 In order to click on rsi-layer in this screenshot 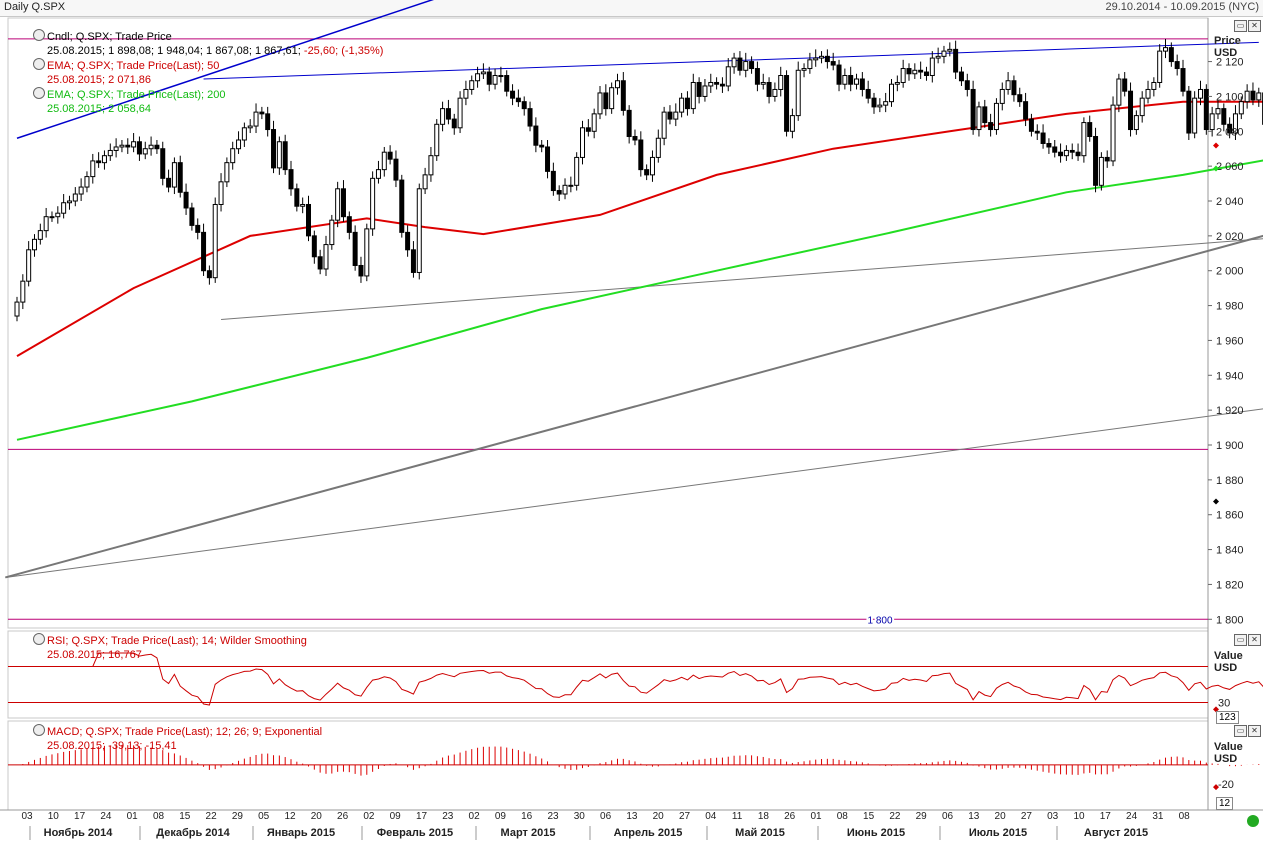, I will do `click(635, 679)`.